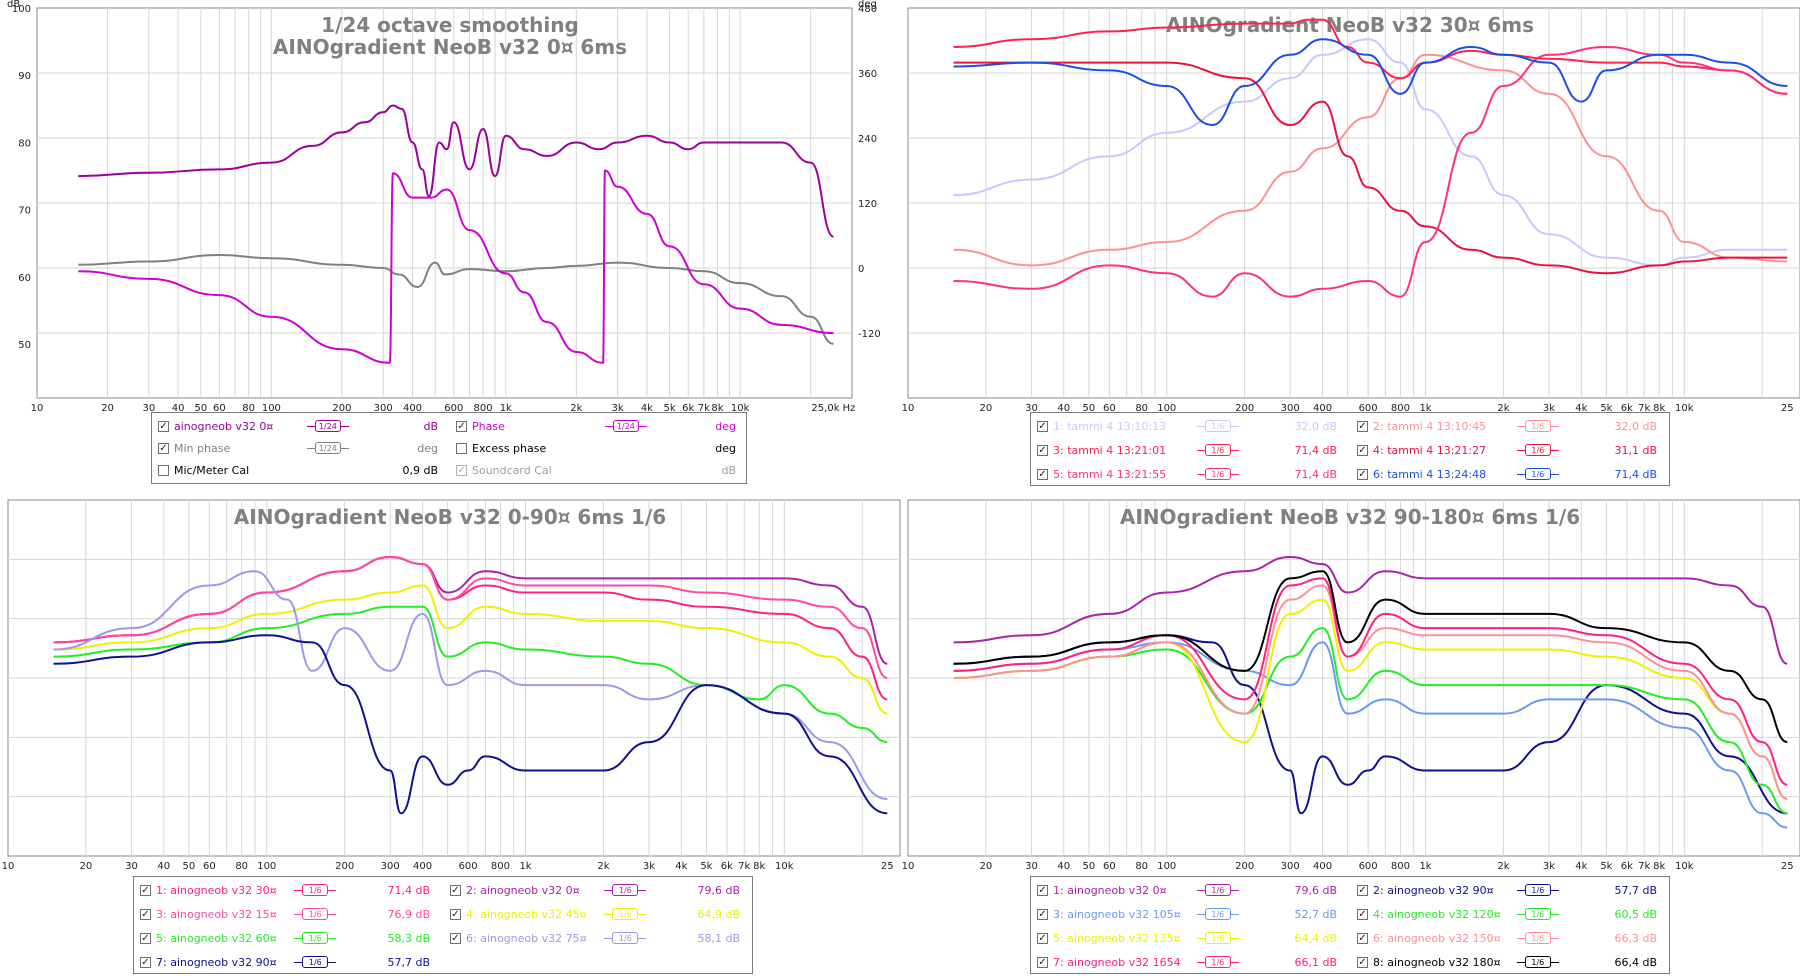  What do you see at coordinates (1189, 451) in the screenshot?
I see `legend-item: ✓ 3: tammi 4 13:21:01 1/6 71,4 dB` at bounding box center [1189, 451].